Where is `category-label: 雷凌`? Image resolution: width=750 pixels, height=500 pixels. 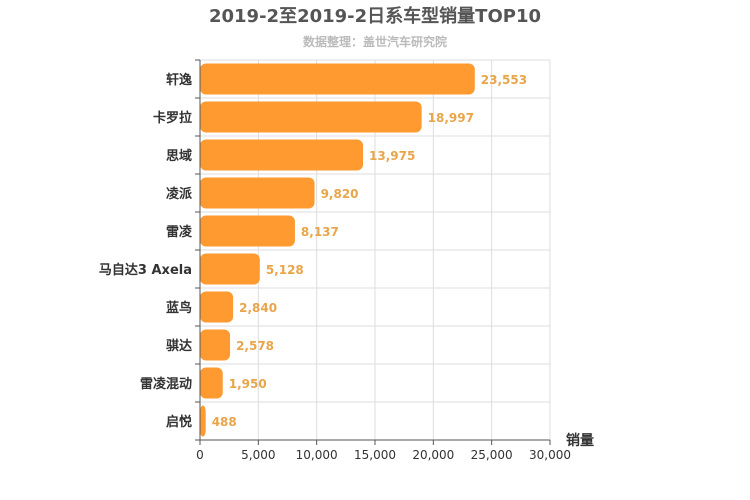 category-label: 雷凌 is located at coordinates (179, 232).